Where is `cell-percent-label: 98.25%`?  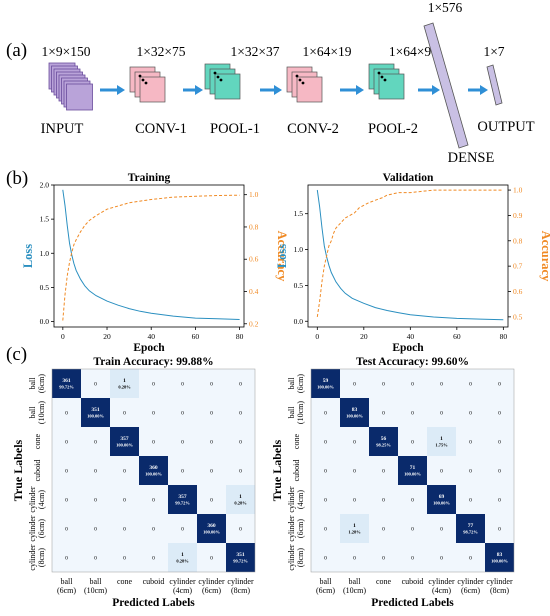 cell-percent-label: 98.25% is located at coordinates (383, 445).